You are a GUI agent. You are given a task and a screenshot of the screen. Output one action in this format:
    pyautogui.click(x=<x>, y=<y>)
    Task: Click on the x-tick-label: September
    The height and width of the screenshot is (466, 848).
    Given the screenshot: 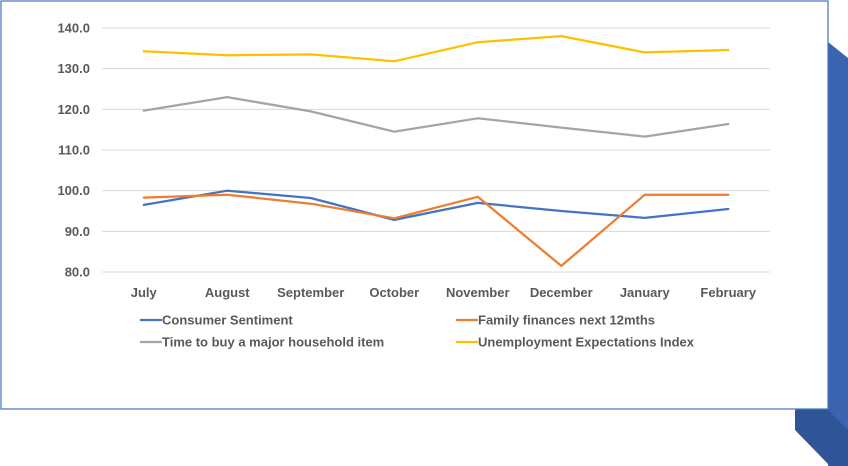 What is the action you would take?
    pyautogui.click(x=310, y=292)
    